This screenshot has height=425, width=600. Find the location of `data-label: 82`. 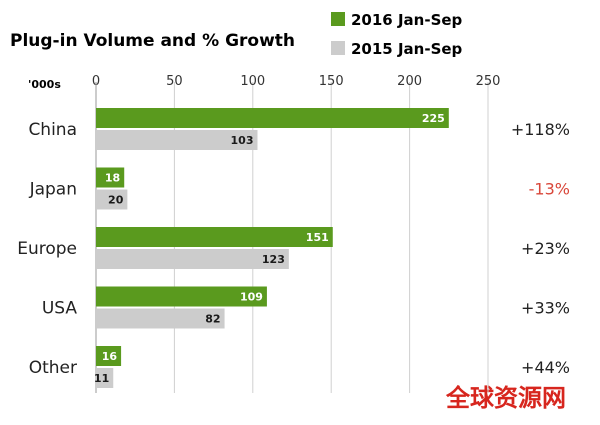

data-label: 82 is located at coordinates (212, 319).